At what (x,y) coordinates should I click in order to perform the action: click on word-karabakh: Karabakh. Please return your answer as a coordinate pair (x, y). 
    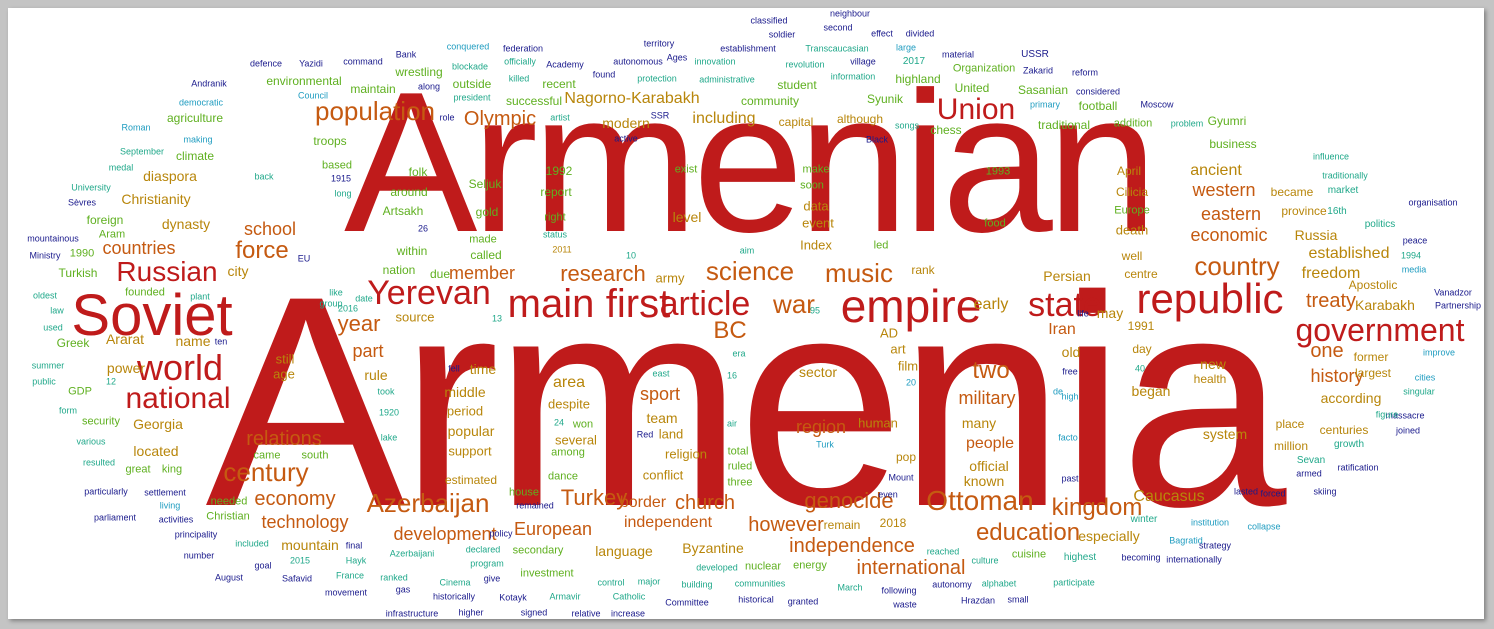
    Looking at the image, I should click on (1385, 305).